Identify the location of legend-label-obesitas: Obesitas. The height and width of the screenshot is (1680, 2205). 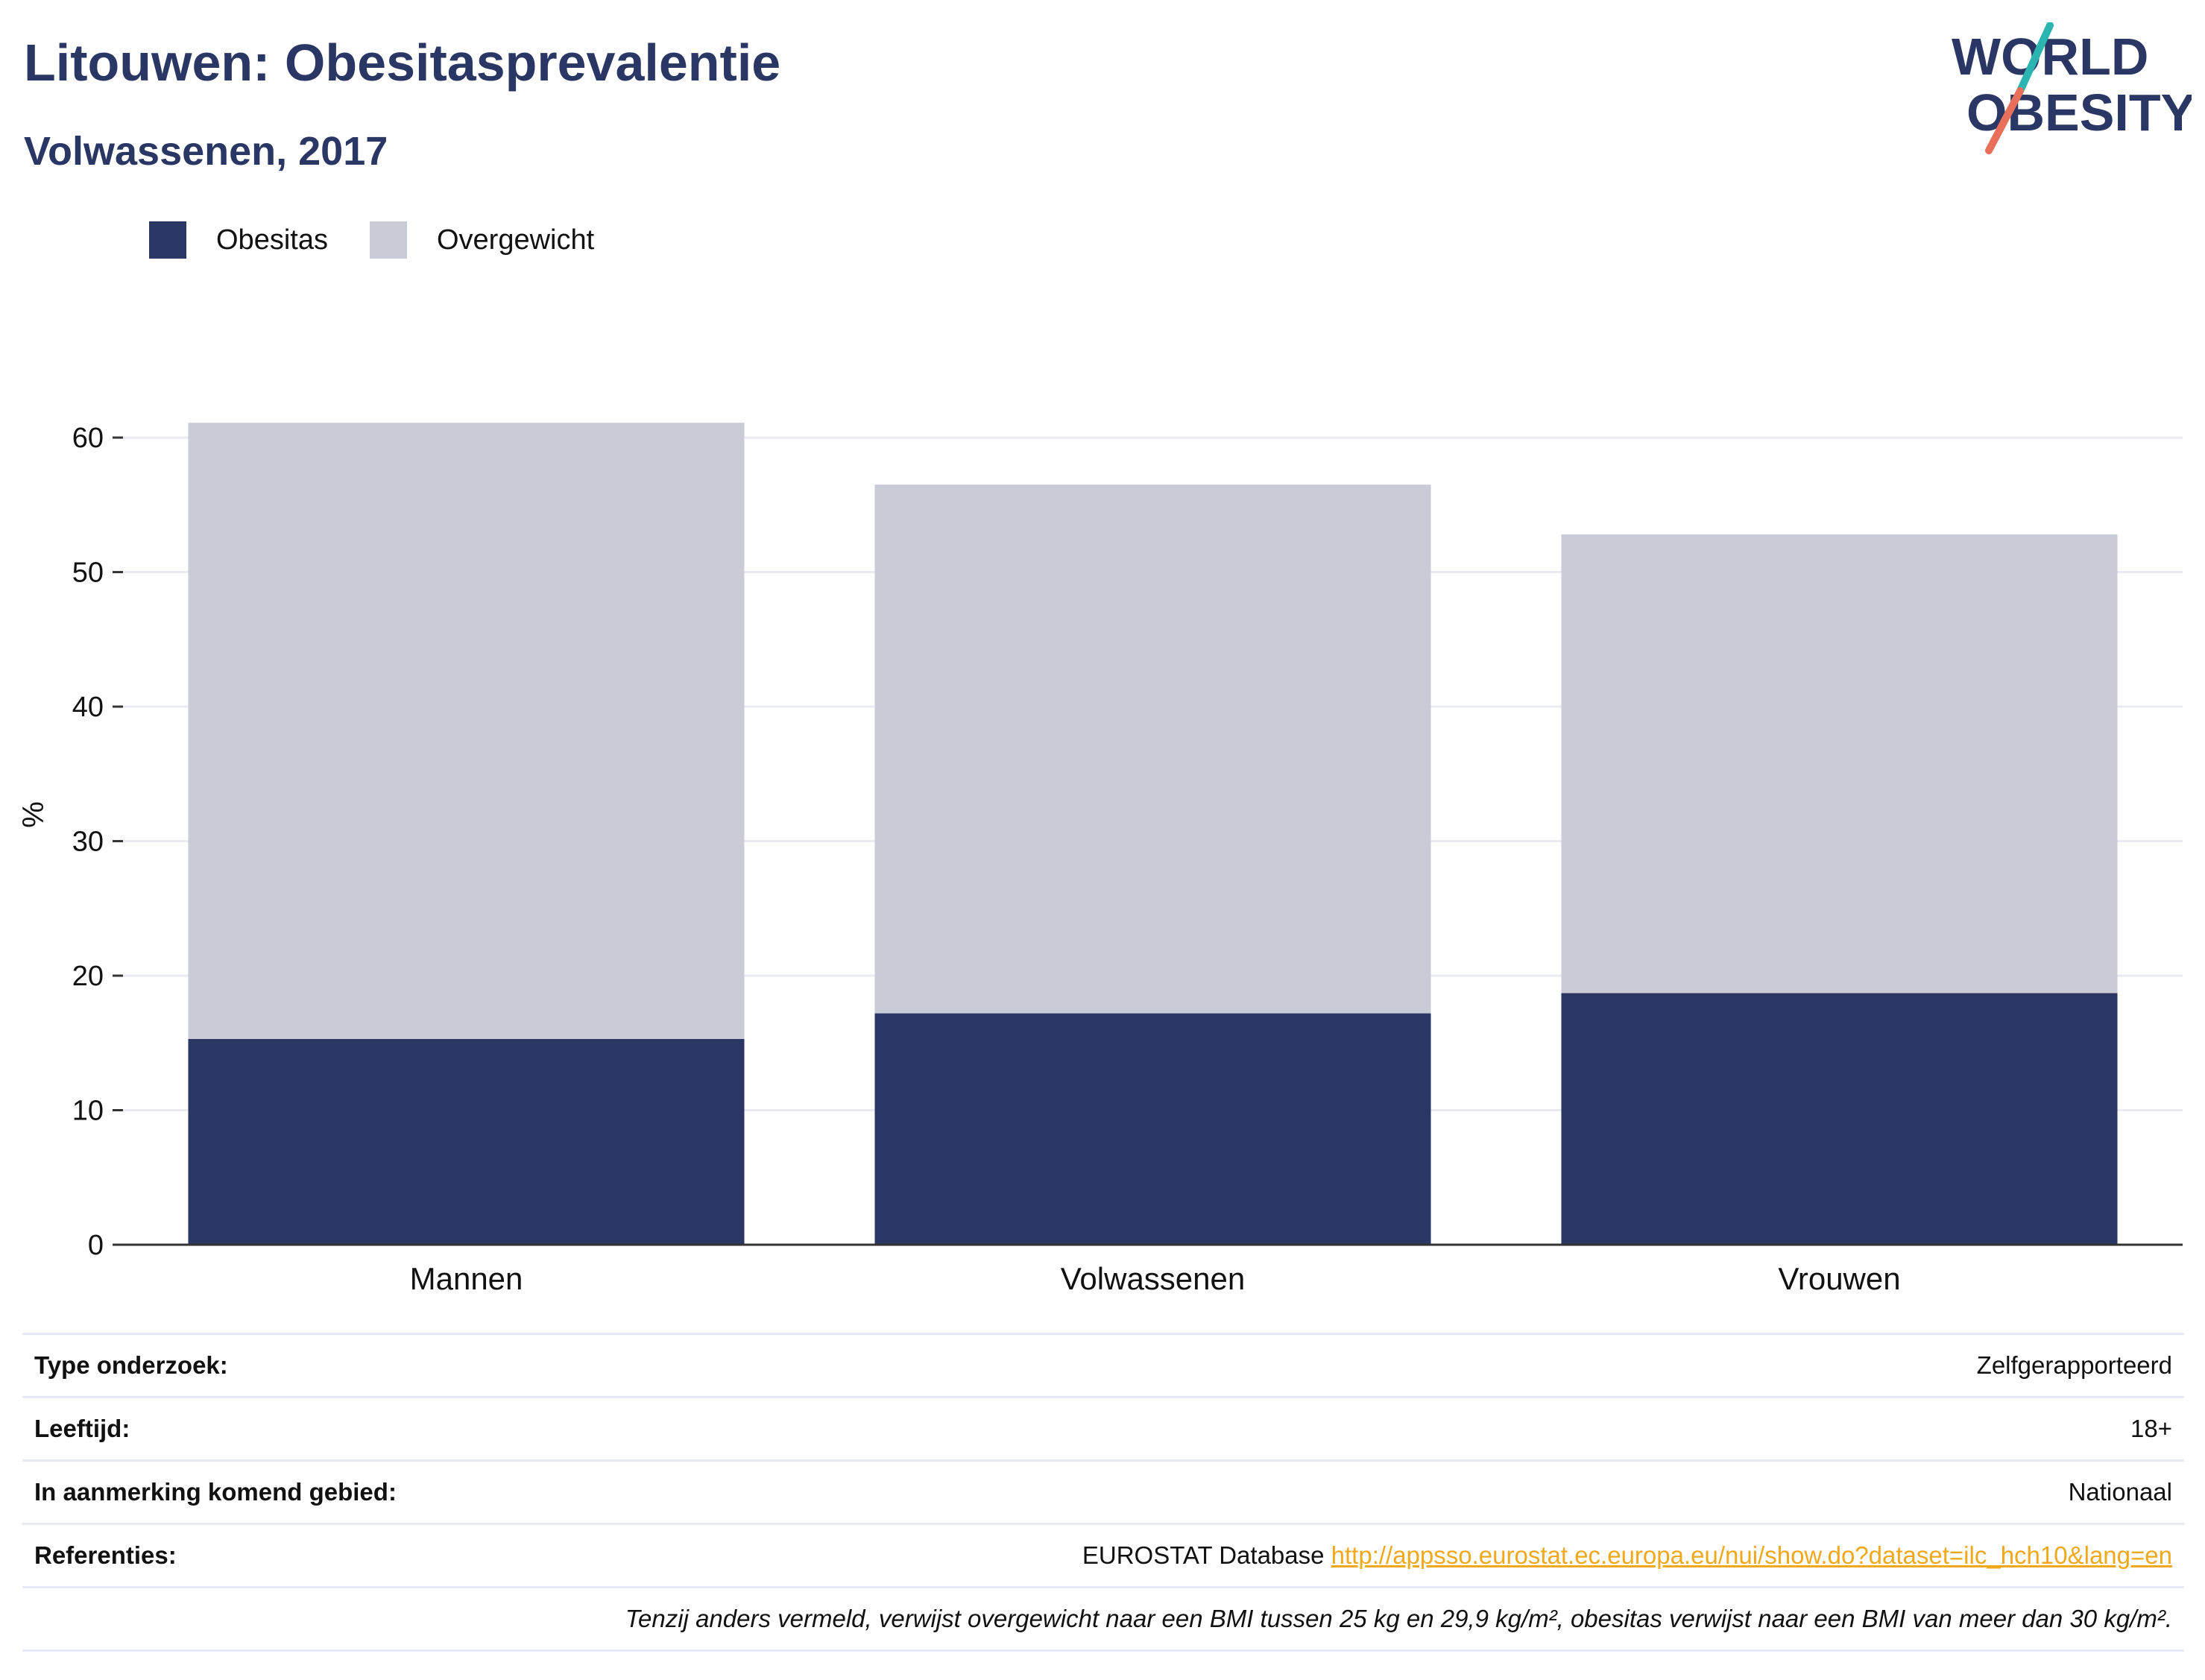
(272, 240).